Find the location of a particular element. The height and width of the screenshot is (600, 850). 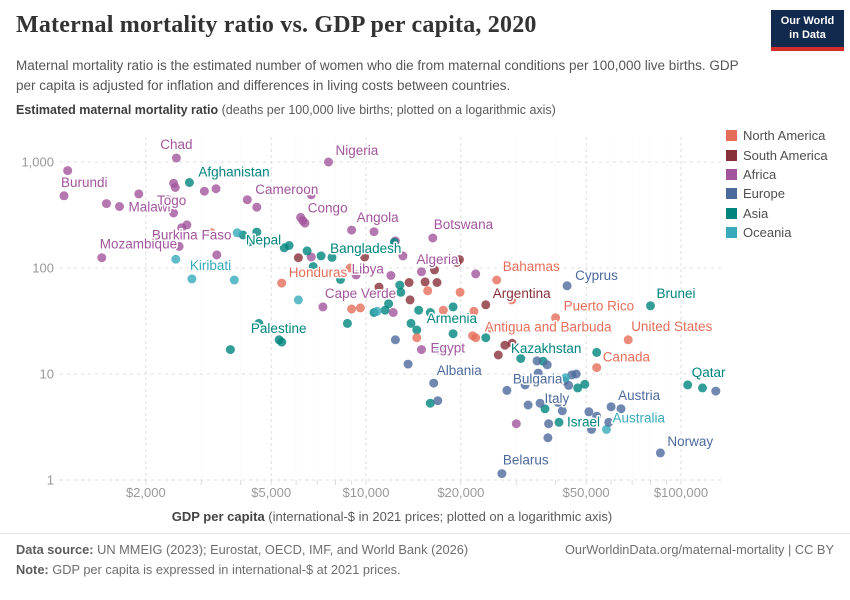

data-point-bahamas is located at coordinates (497, 280).